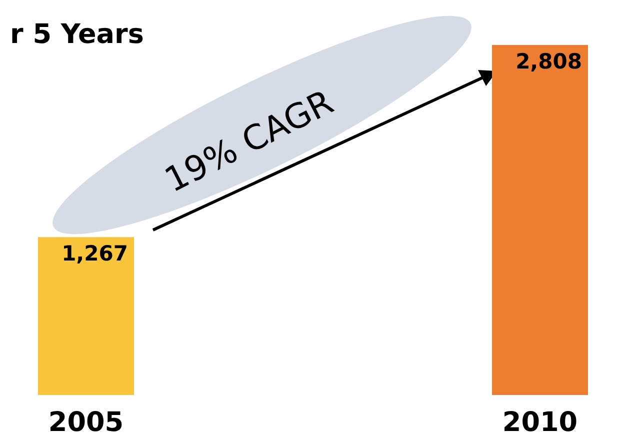 Image resolution: width=618 pixels, height=442 pixels. Describe the element at coordinates (95, 254) in the screenshot. I see `data-label: 1,267` at that location.